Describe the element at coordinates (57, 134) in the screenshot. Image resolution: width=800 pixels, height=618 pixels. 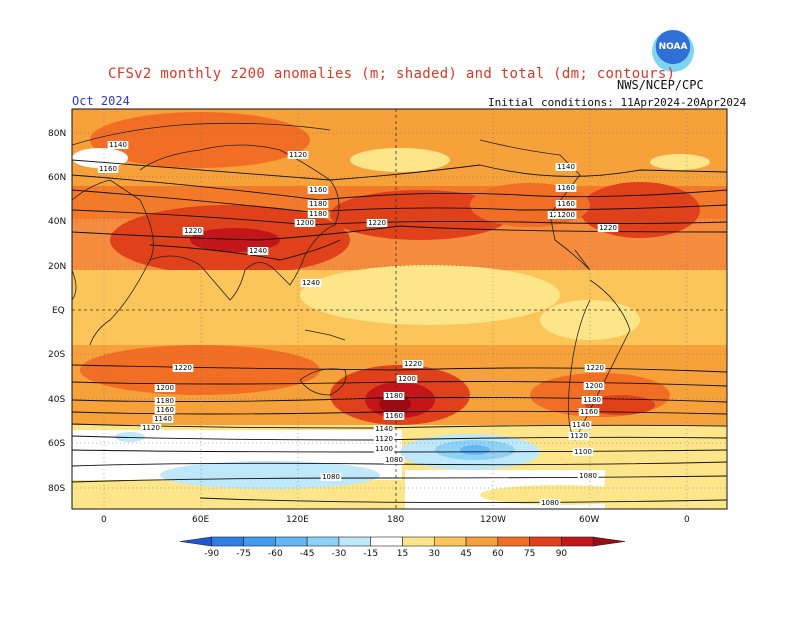
I see `lat-label: 80N` at that location.